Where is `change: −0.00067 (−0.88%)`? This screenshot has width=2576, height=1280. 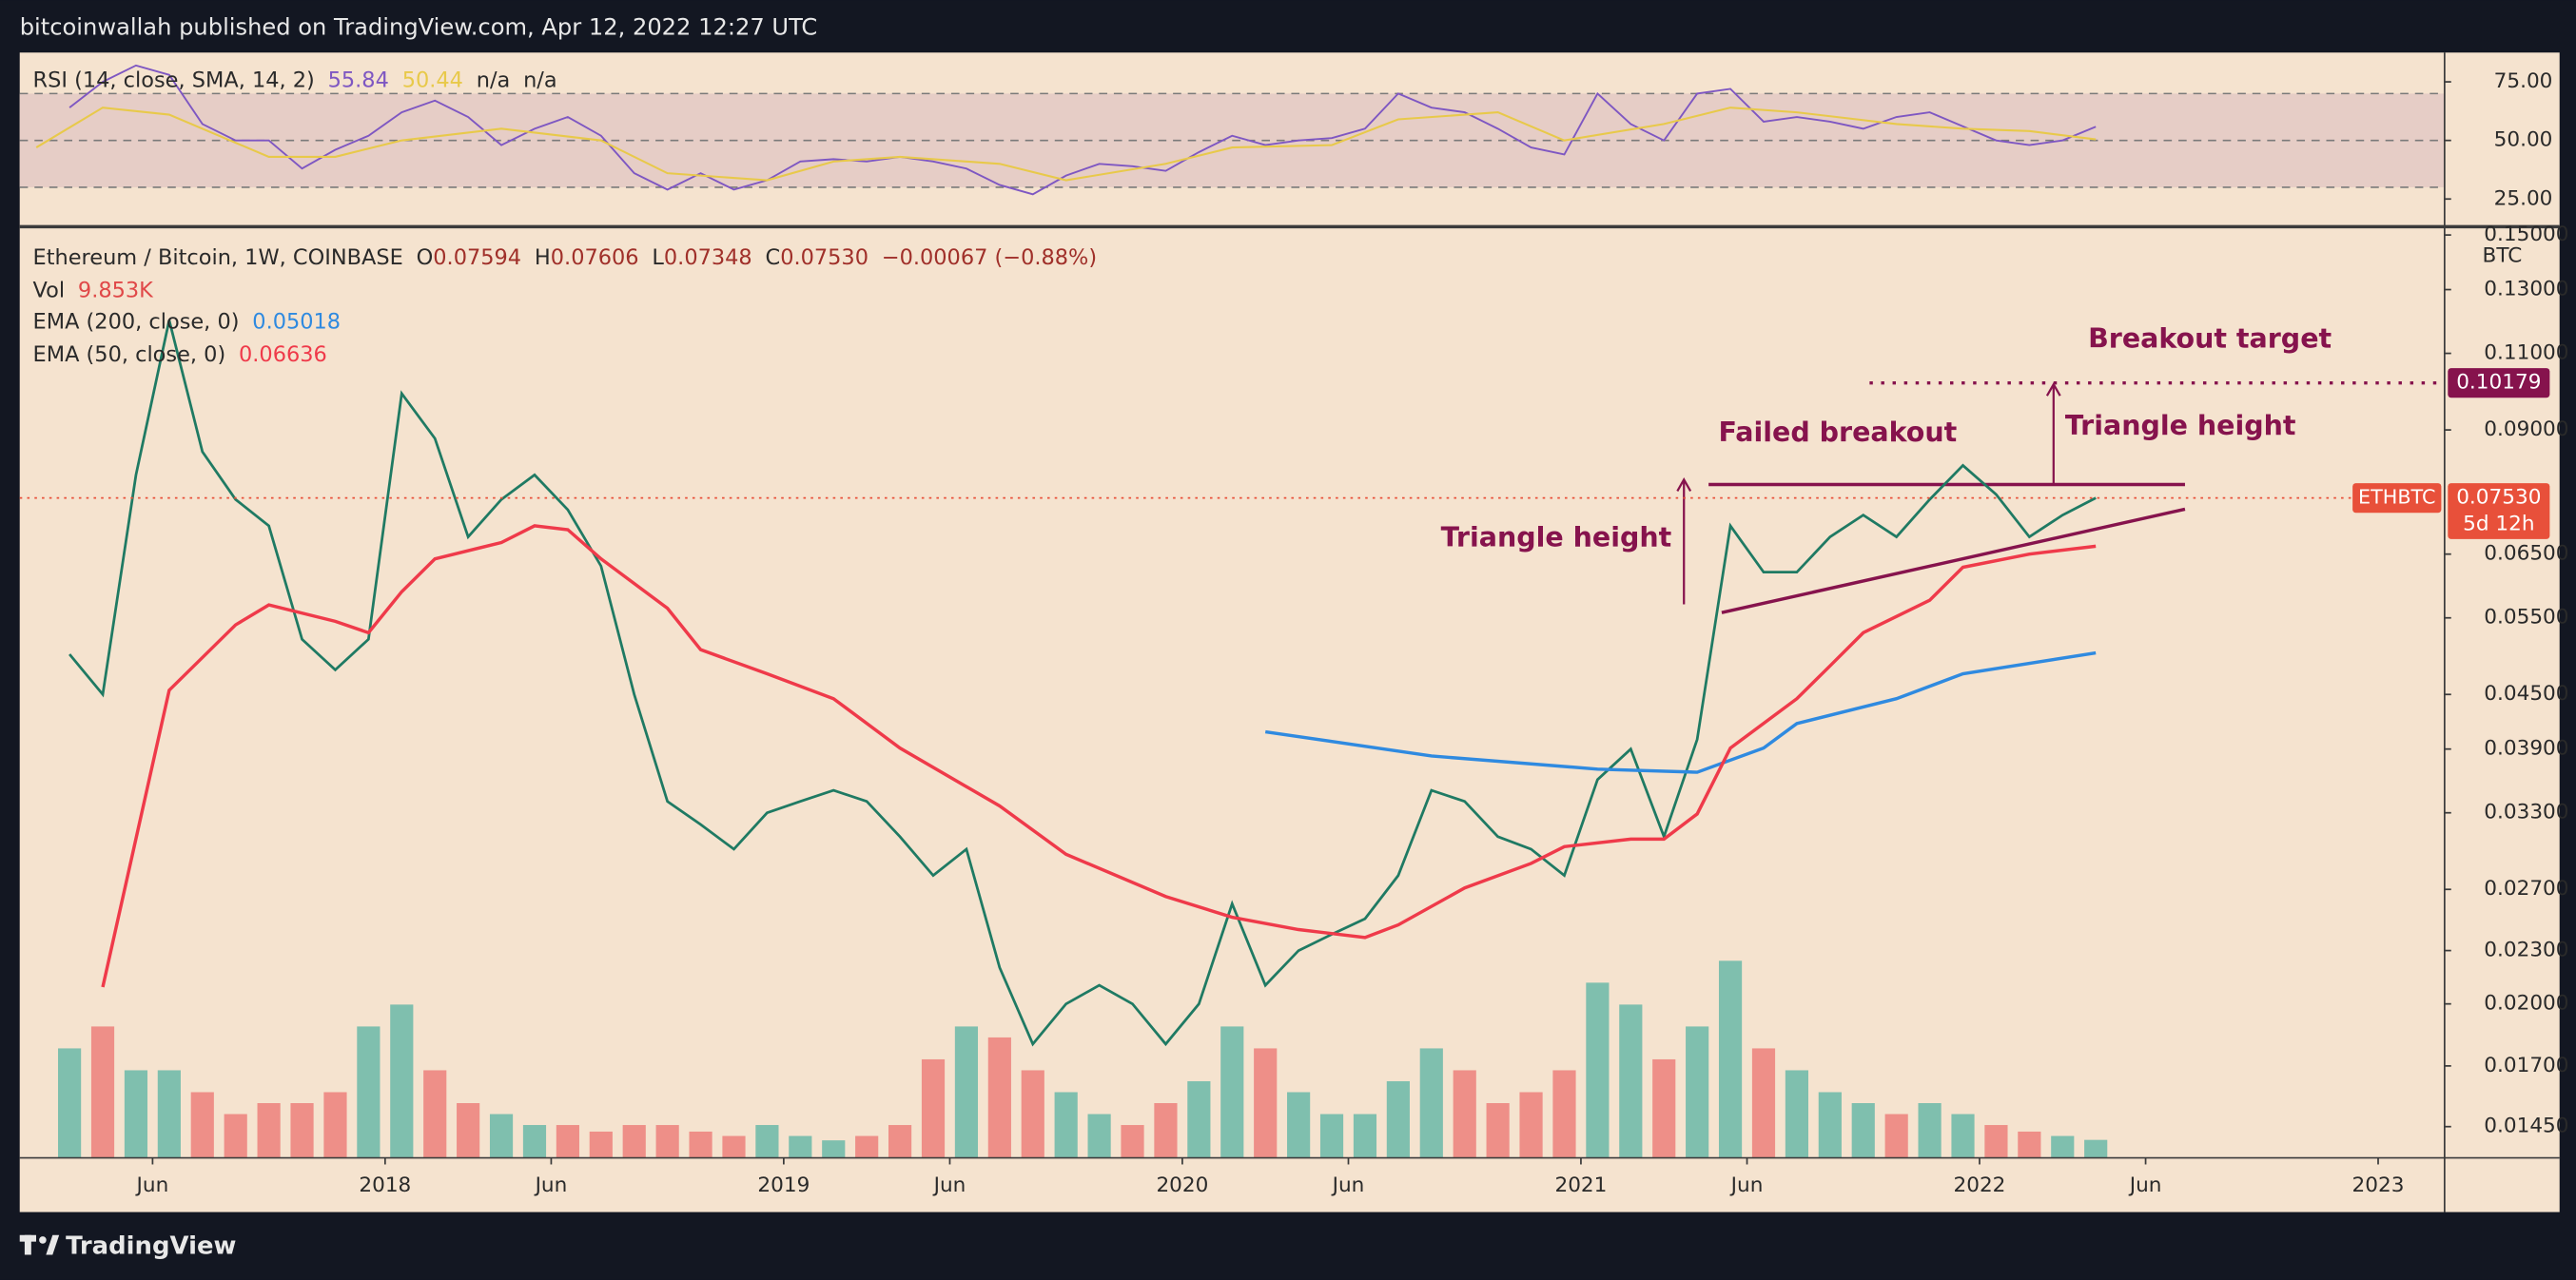 change: −0.00067 (−0.88%) is located at coordinates (990, 257).